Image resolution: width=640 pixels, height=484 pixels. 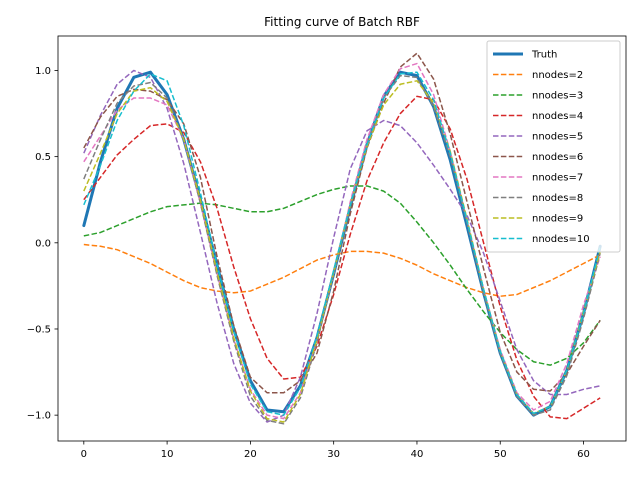 I want to click on legend-label-0: Truth, so click(x=544, y=55).